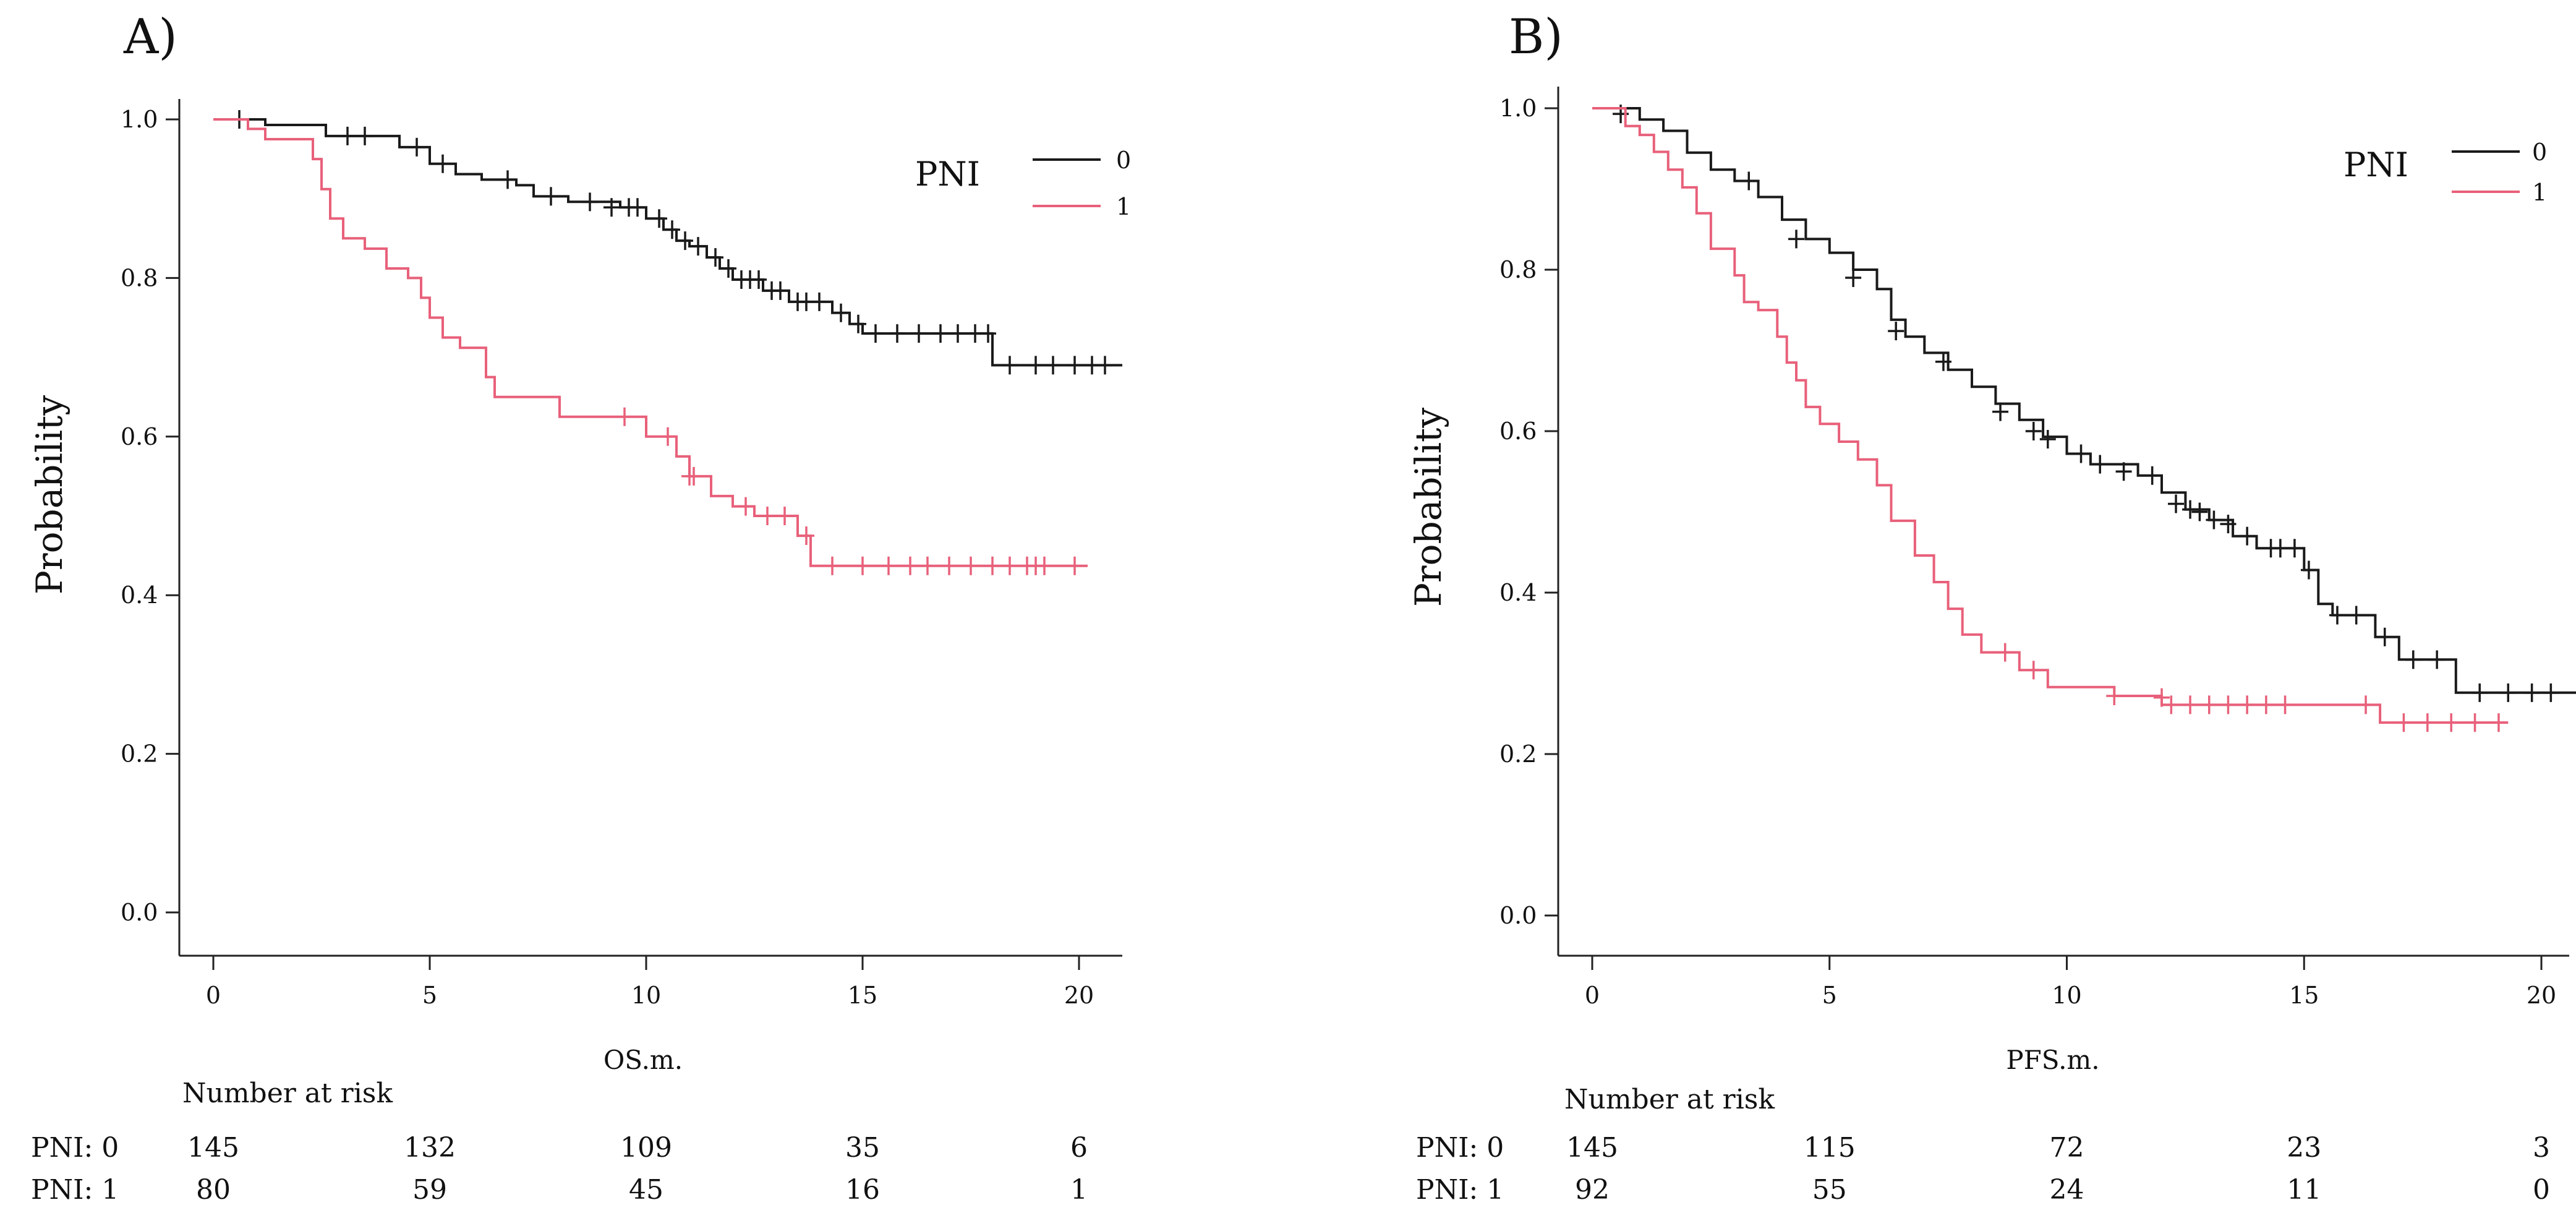  What do you see at coordinates (75, 1148) in the screenshot?
I see `risk-row-label-0: PNI: 0` at bounding box center [75, 1148].